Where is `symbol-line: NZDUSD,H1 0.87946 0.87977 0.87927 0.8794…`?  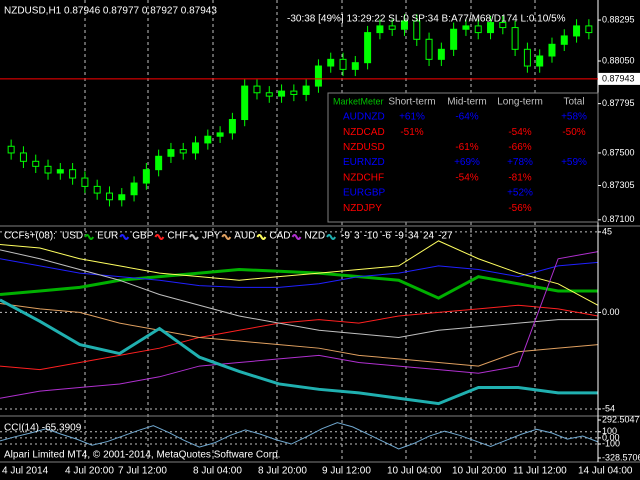
symbol-line: NZDUSD,H1 0.87946 0.87977 0.87927 0.8794… is located at coordinates (110, 11).